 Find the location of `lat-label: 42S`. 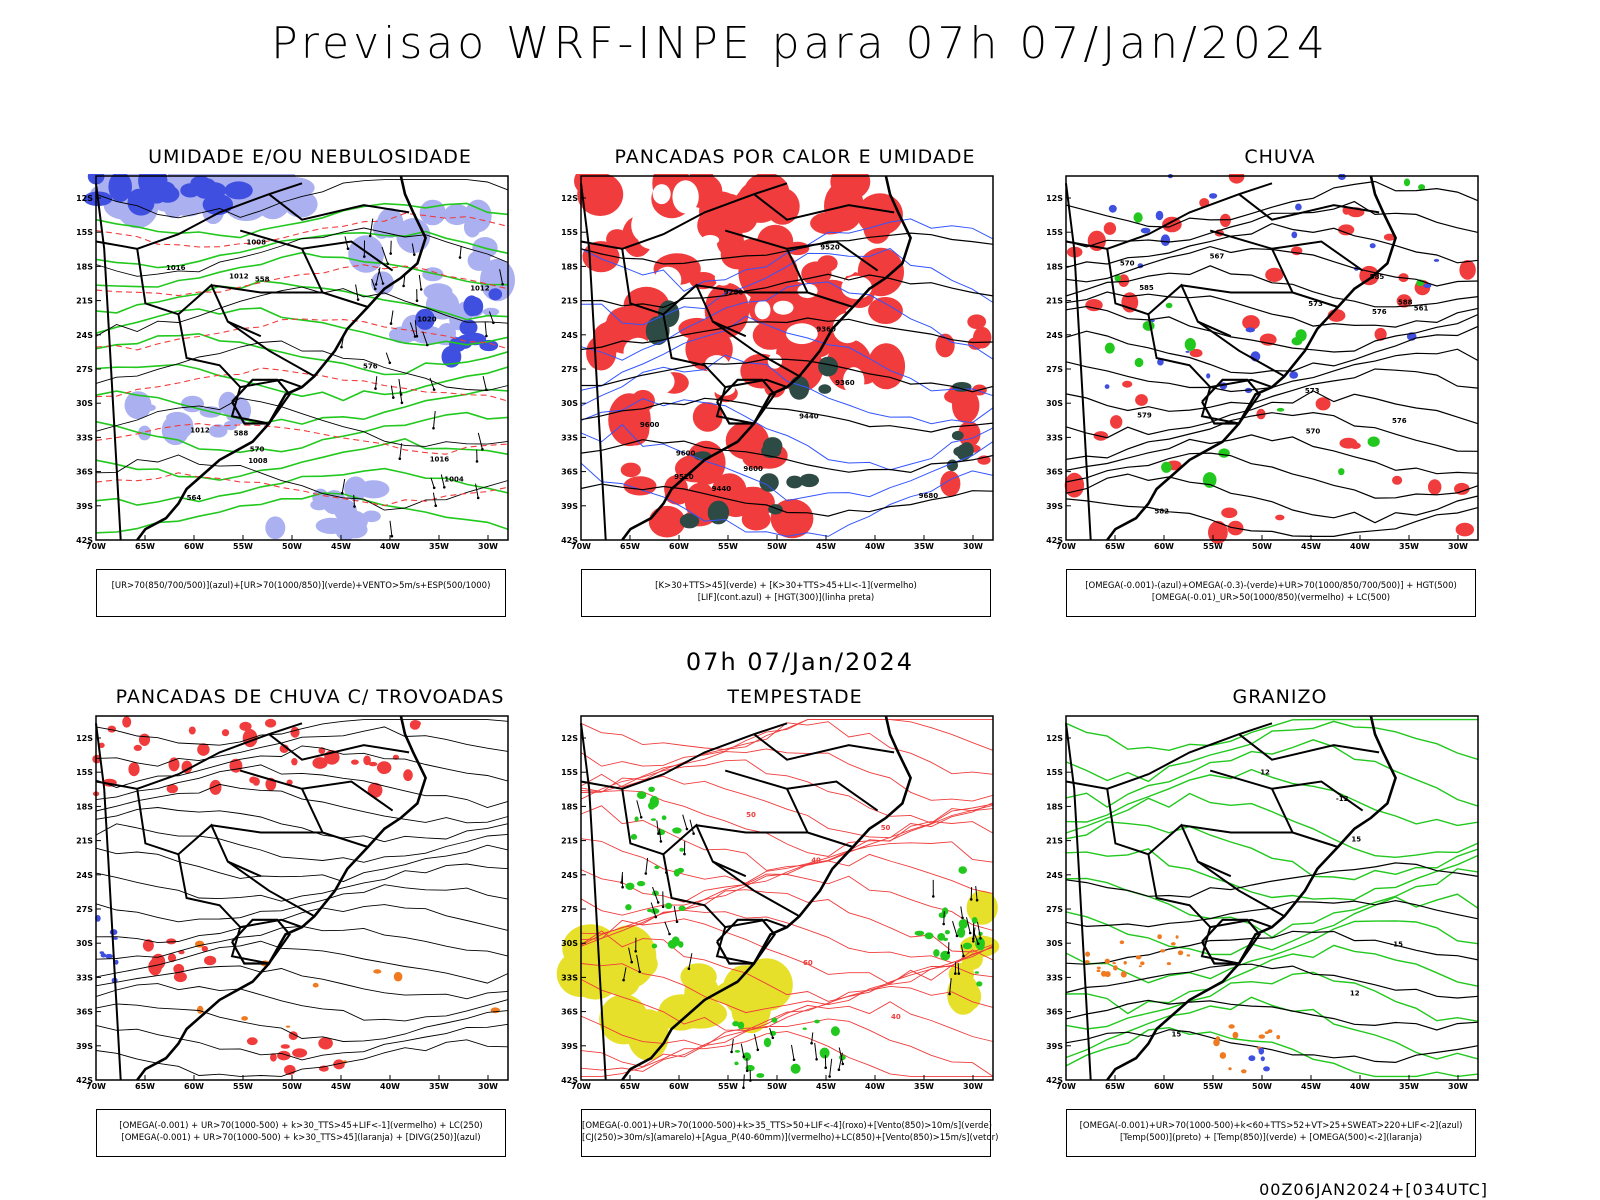

lat-label: 42S is located at coordinates (569, 1080).